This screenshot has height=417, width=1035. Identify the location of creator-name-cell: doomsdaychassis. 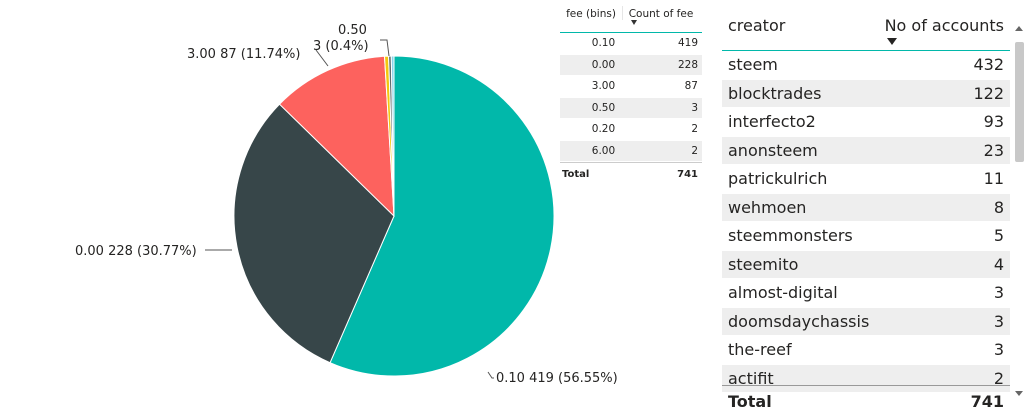
(799, 321).